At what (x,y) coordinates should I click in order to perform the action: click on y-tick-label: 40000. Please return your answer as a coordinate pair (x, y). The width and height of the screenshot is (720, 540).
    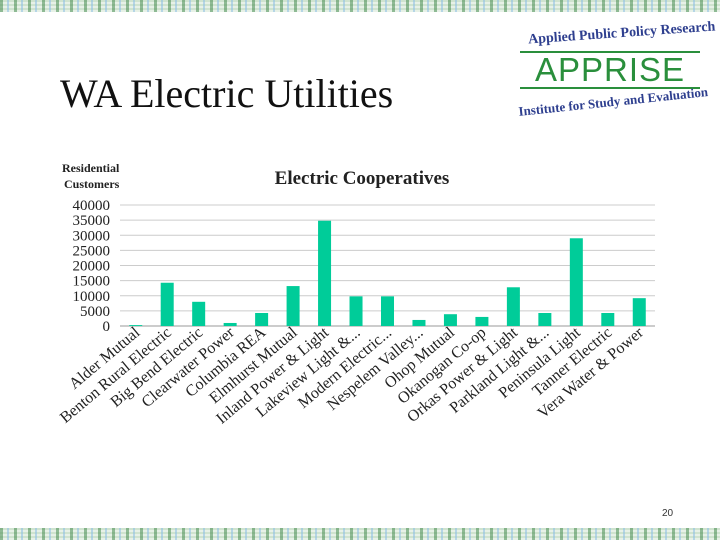
    Looking at the image, I should click on (92, 206).